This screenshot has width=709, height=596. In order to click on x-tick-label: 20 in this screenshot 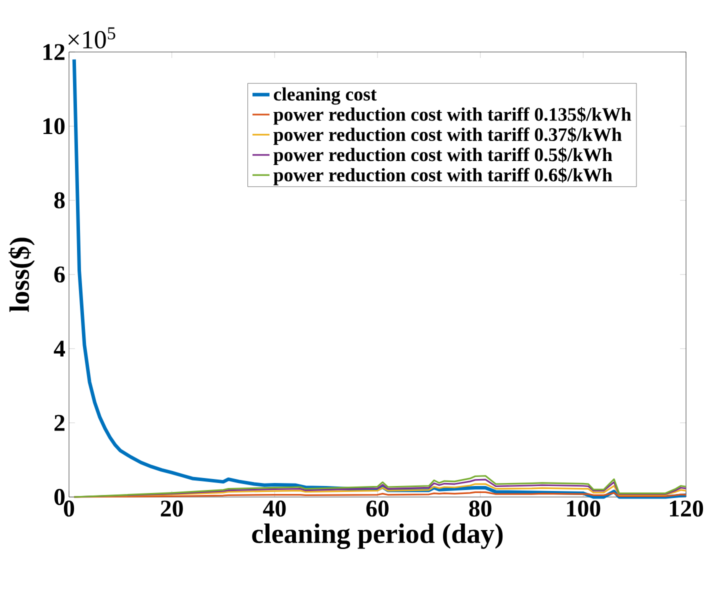, I will do `click(171, 508)`.